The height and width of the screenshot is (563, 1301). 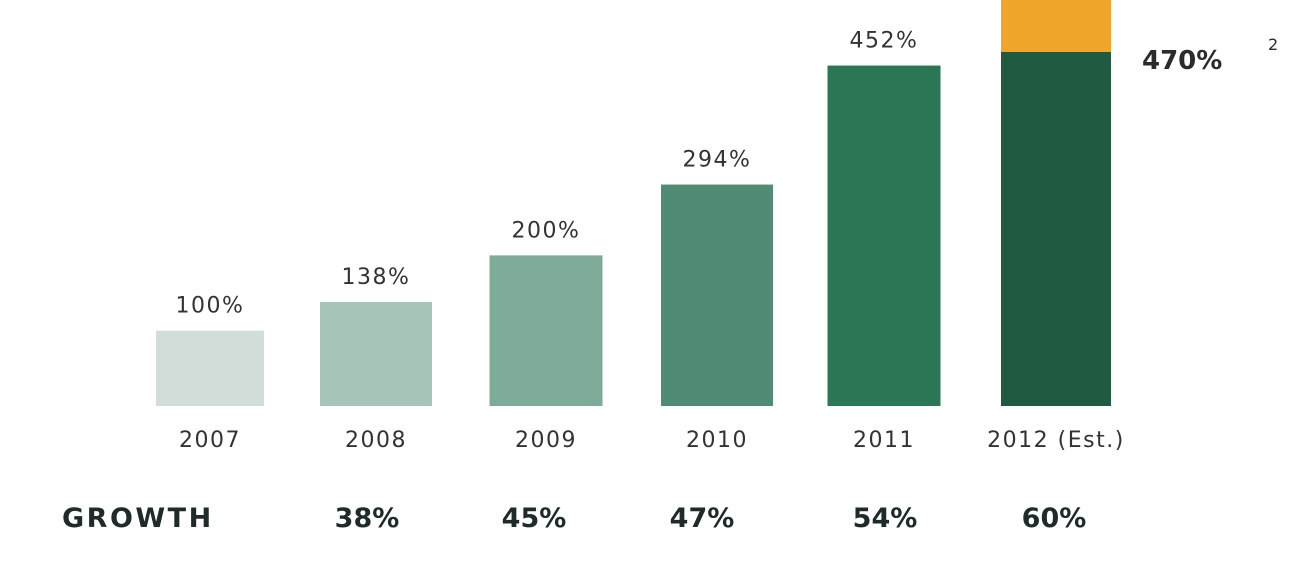 I want to click on growth-value: 60%, so click(x=1054, y=518).